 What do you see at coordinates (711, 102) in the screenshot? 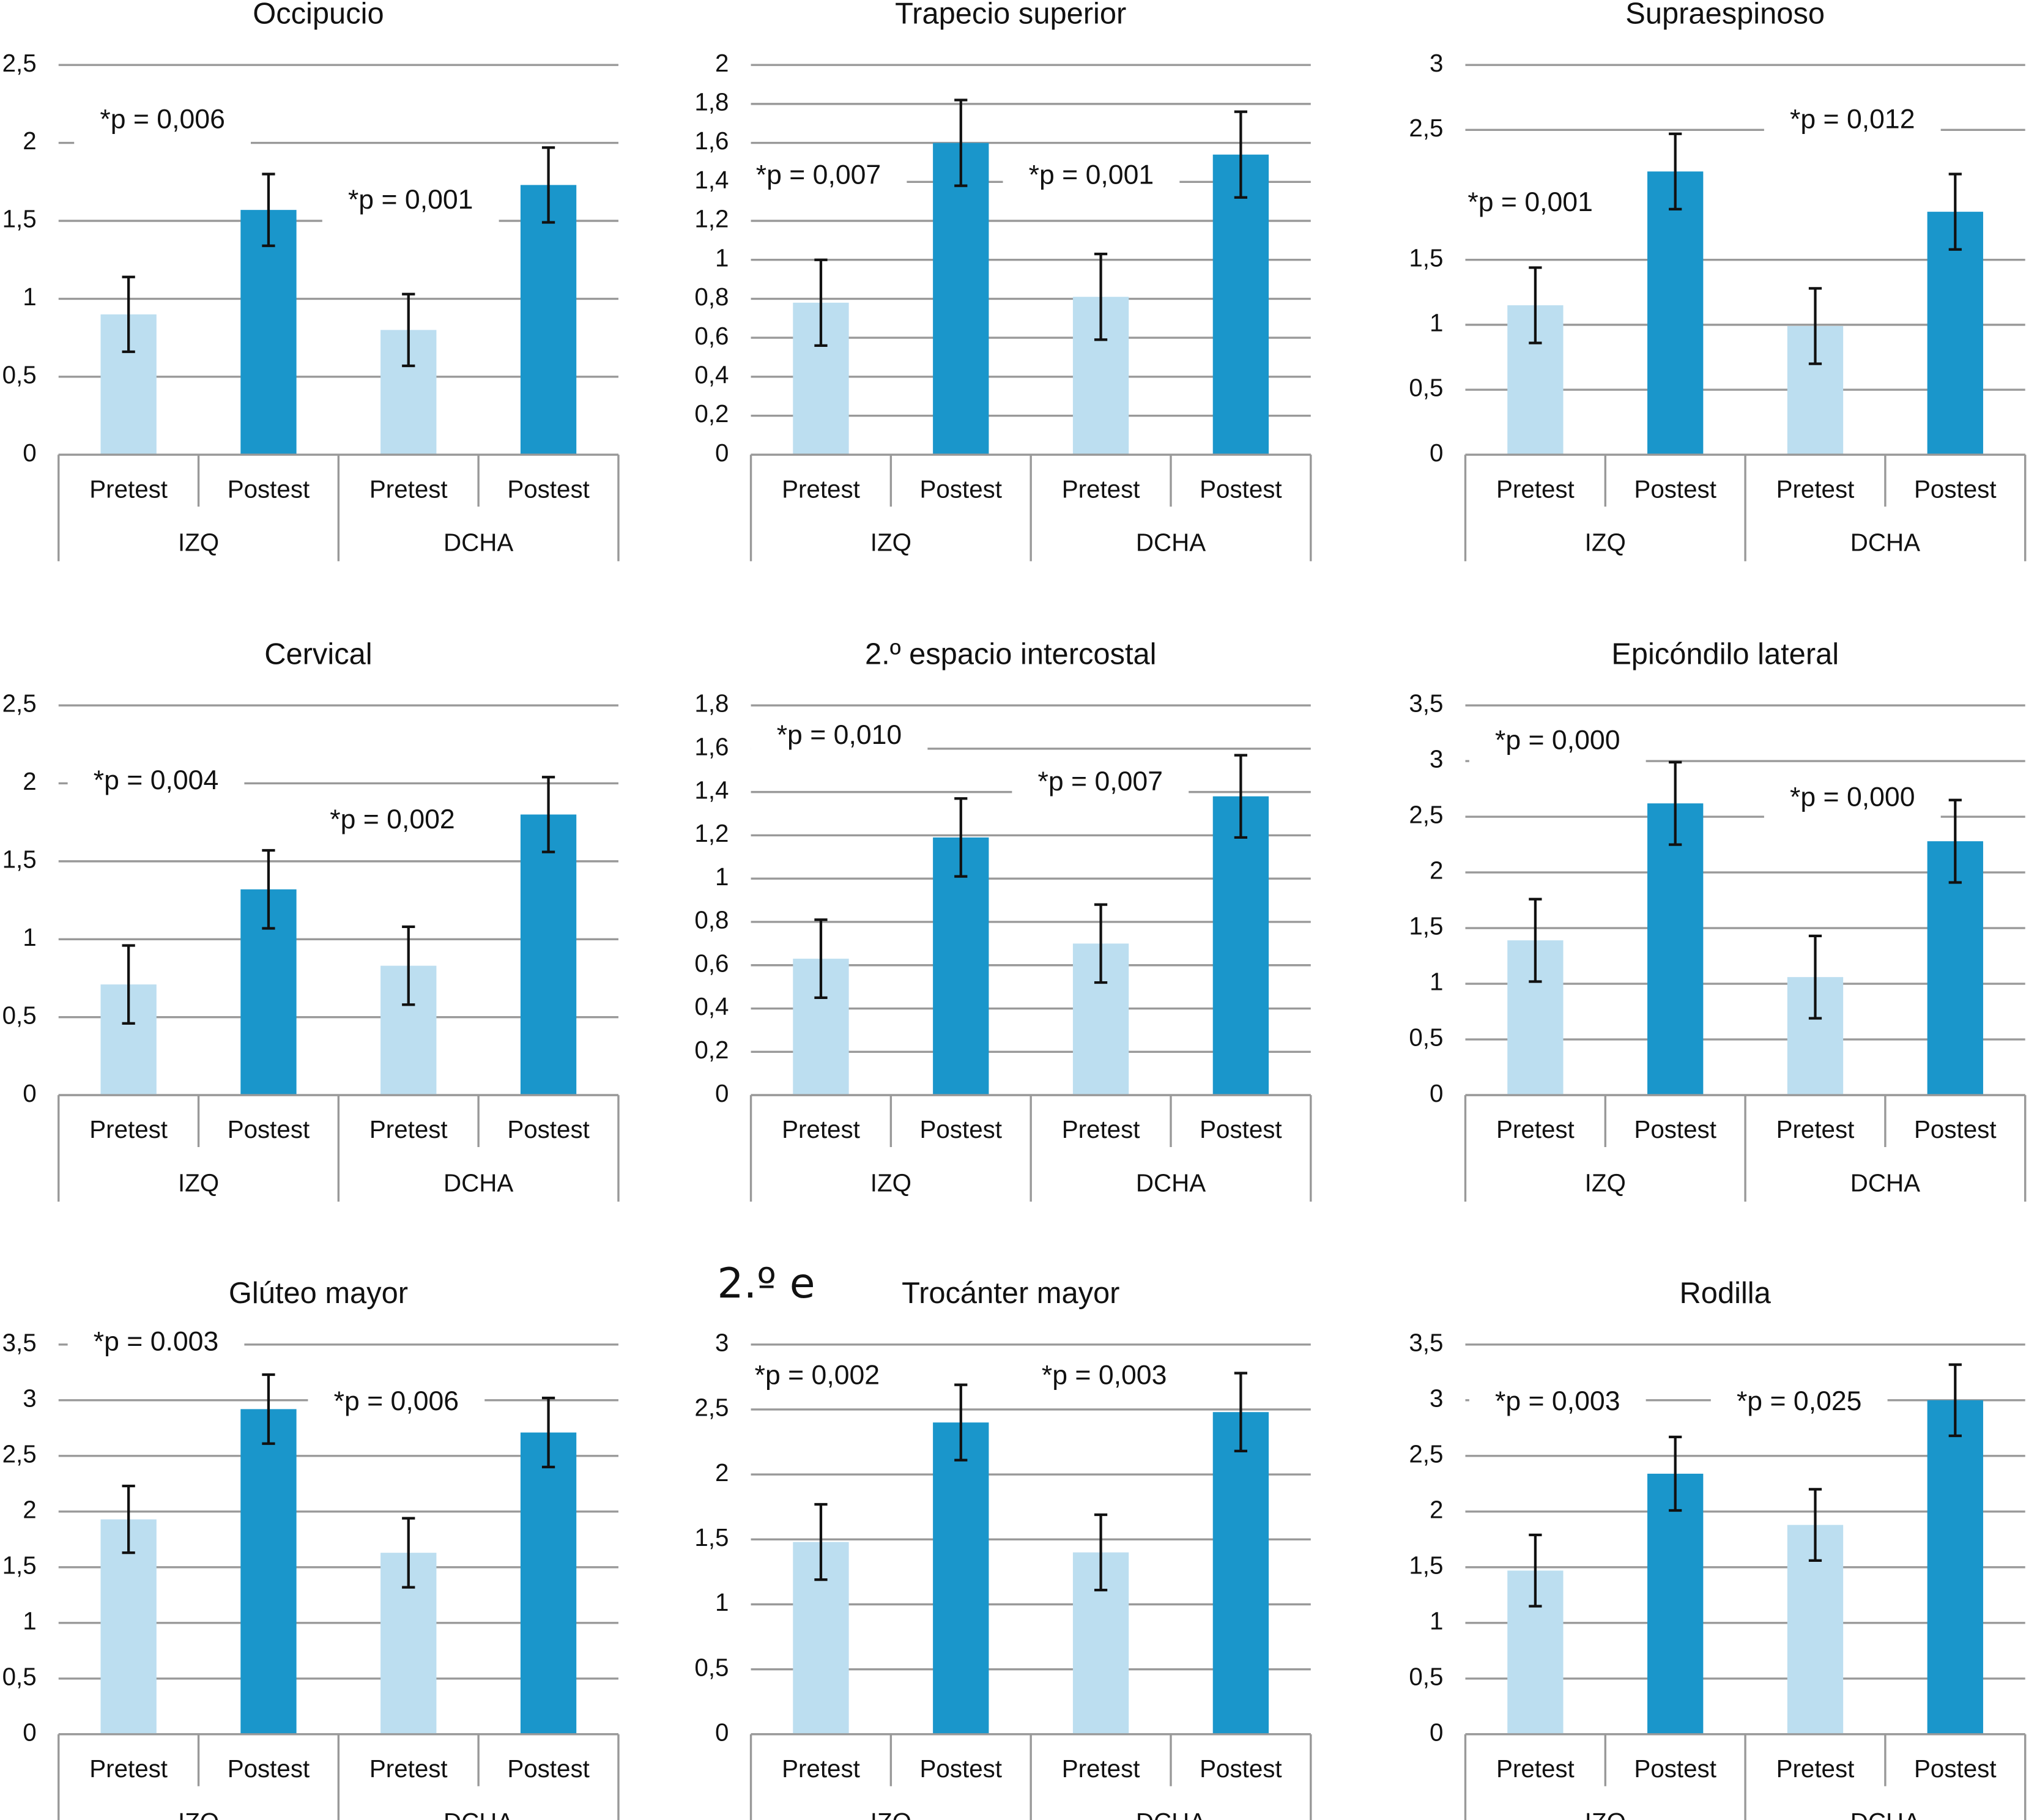
I see `y-tick-label: 1,8` at bounding box center [711, 102].